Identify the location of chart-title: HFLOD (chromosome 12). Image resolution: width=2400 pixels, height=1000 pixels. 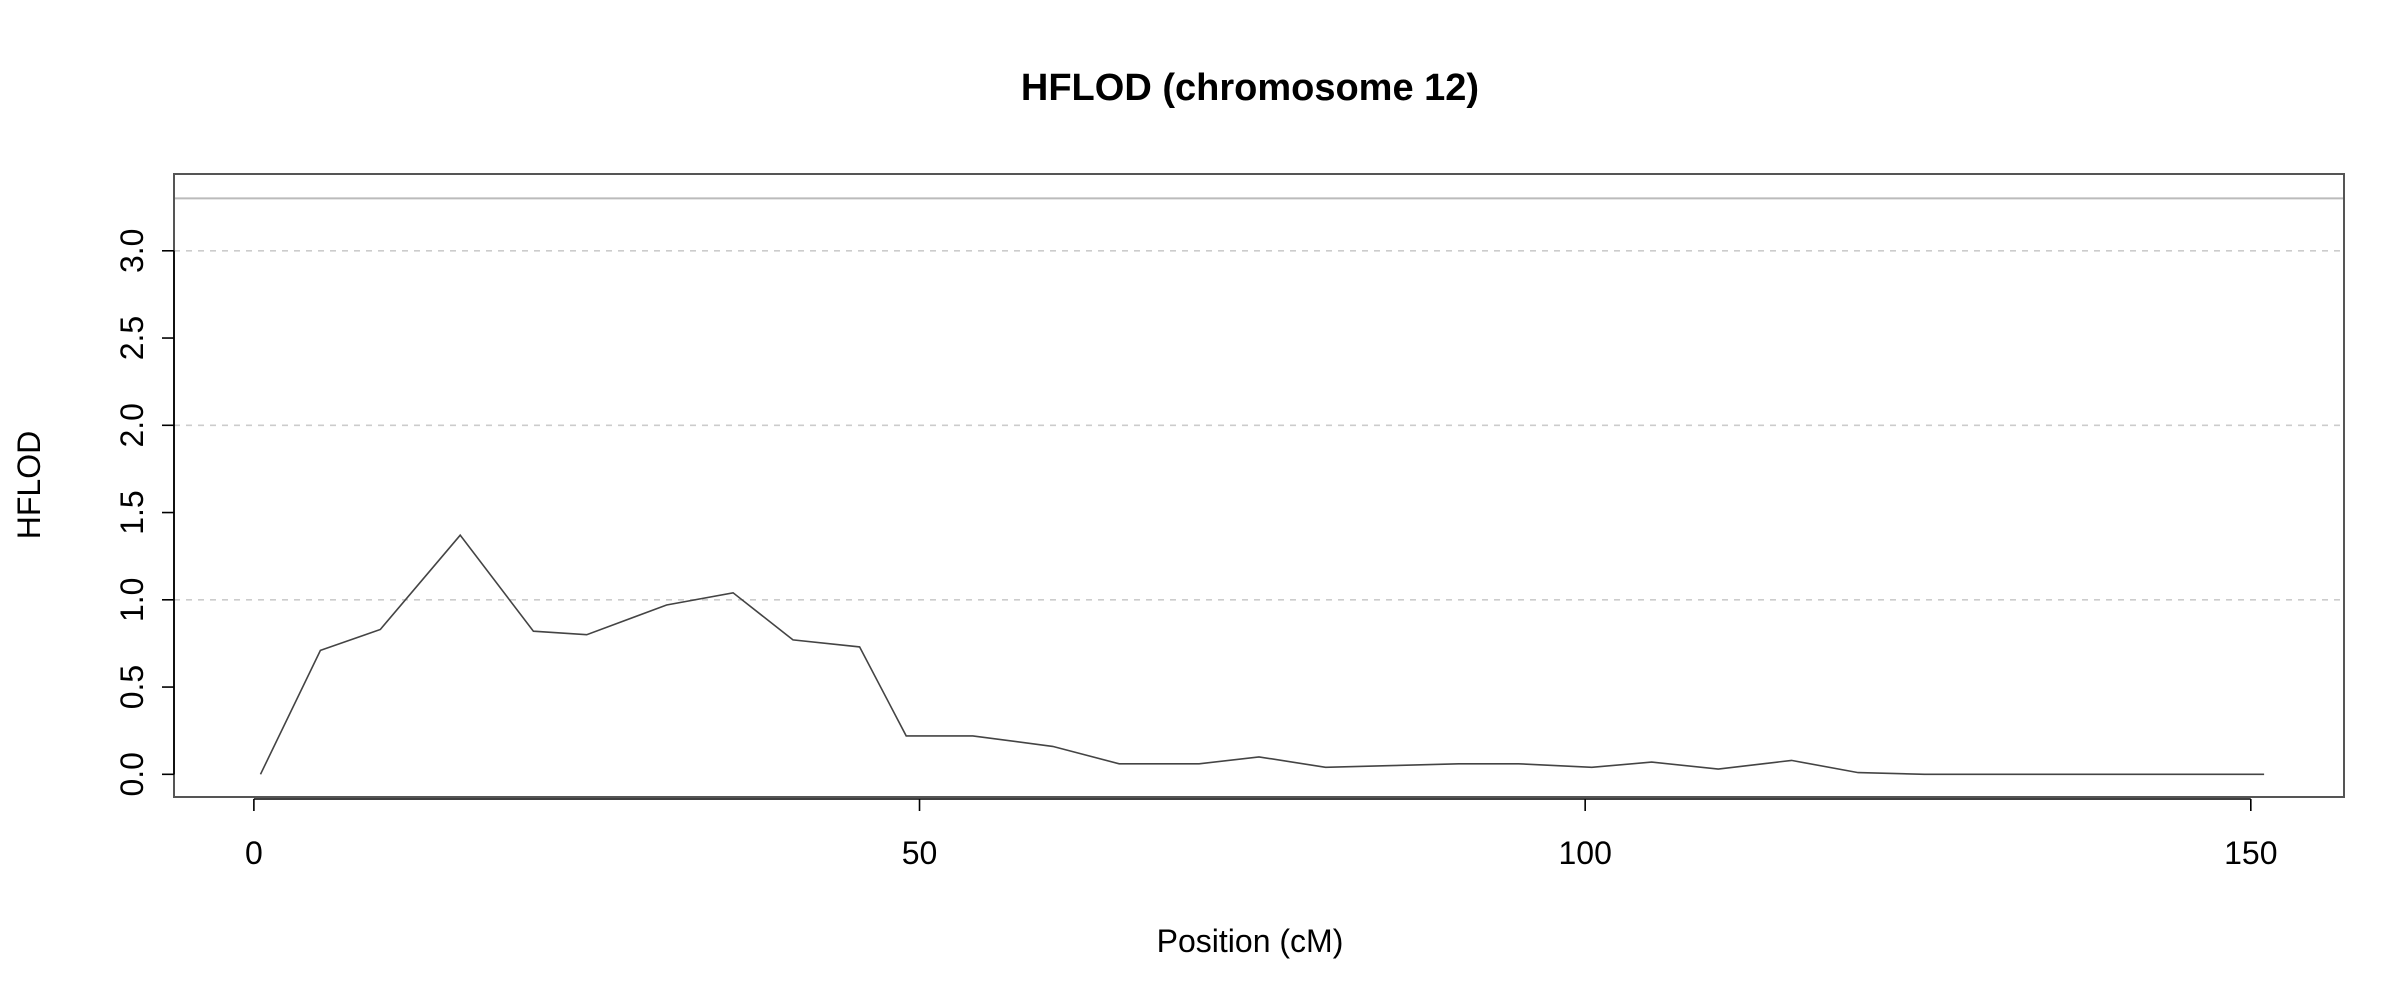
(1250, 88).